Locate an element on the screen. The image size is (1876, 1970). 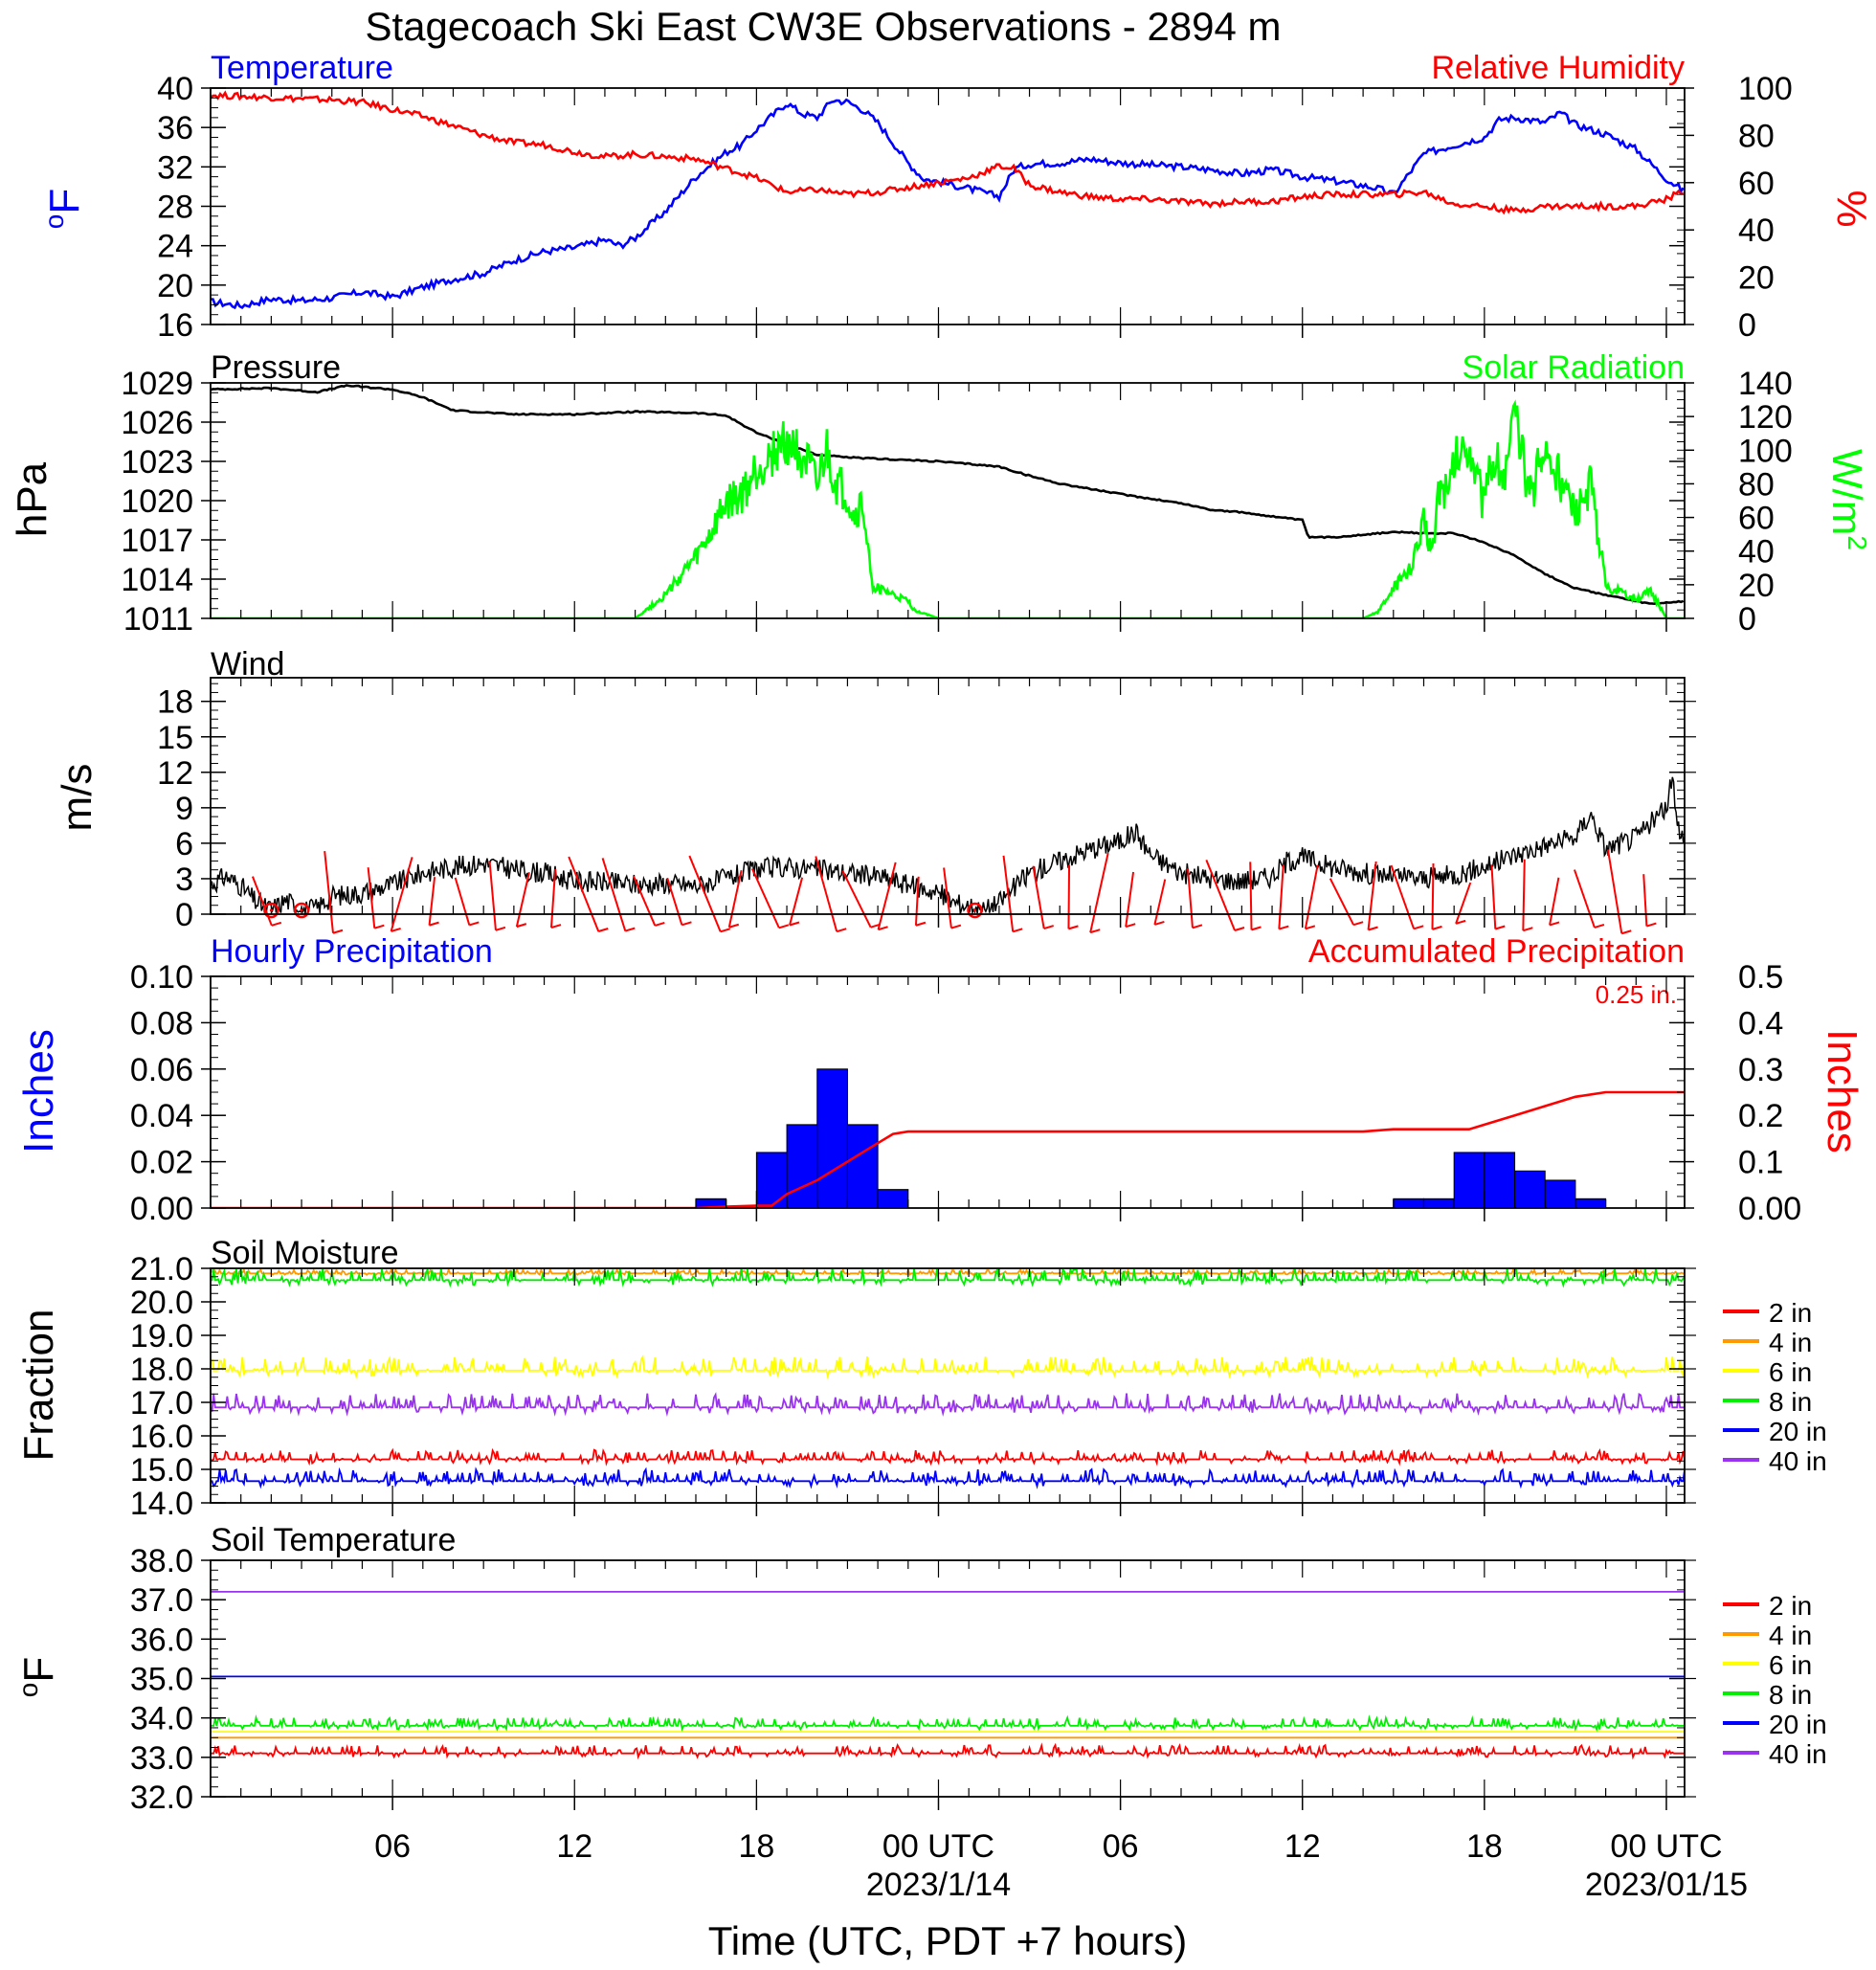
solar-radiation-title: Solar Radiation is located at coordinates (1574, 367).